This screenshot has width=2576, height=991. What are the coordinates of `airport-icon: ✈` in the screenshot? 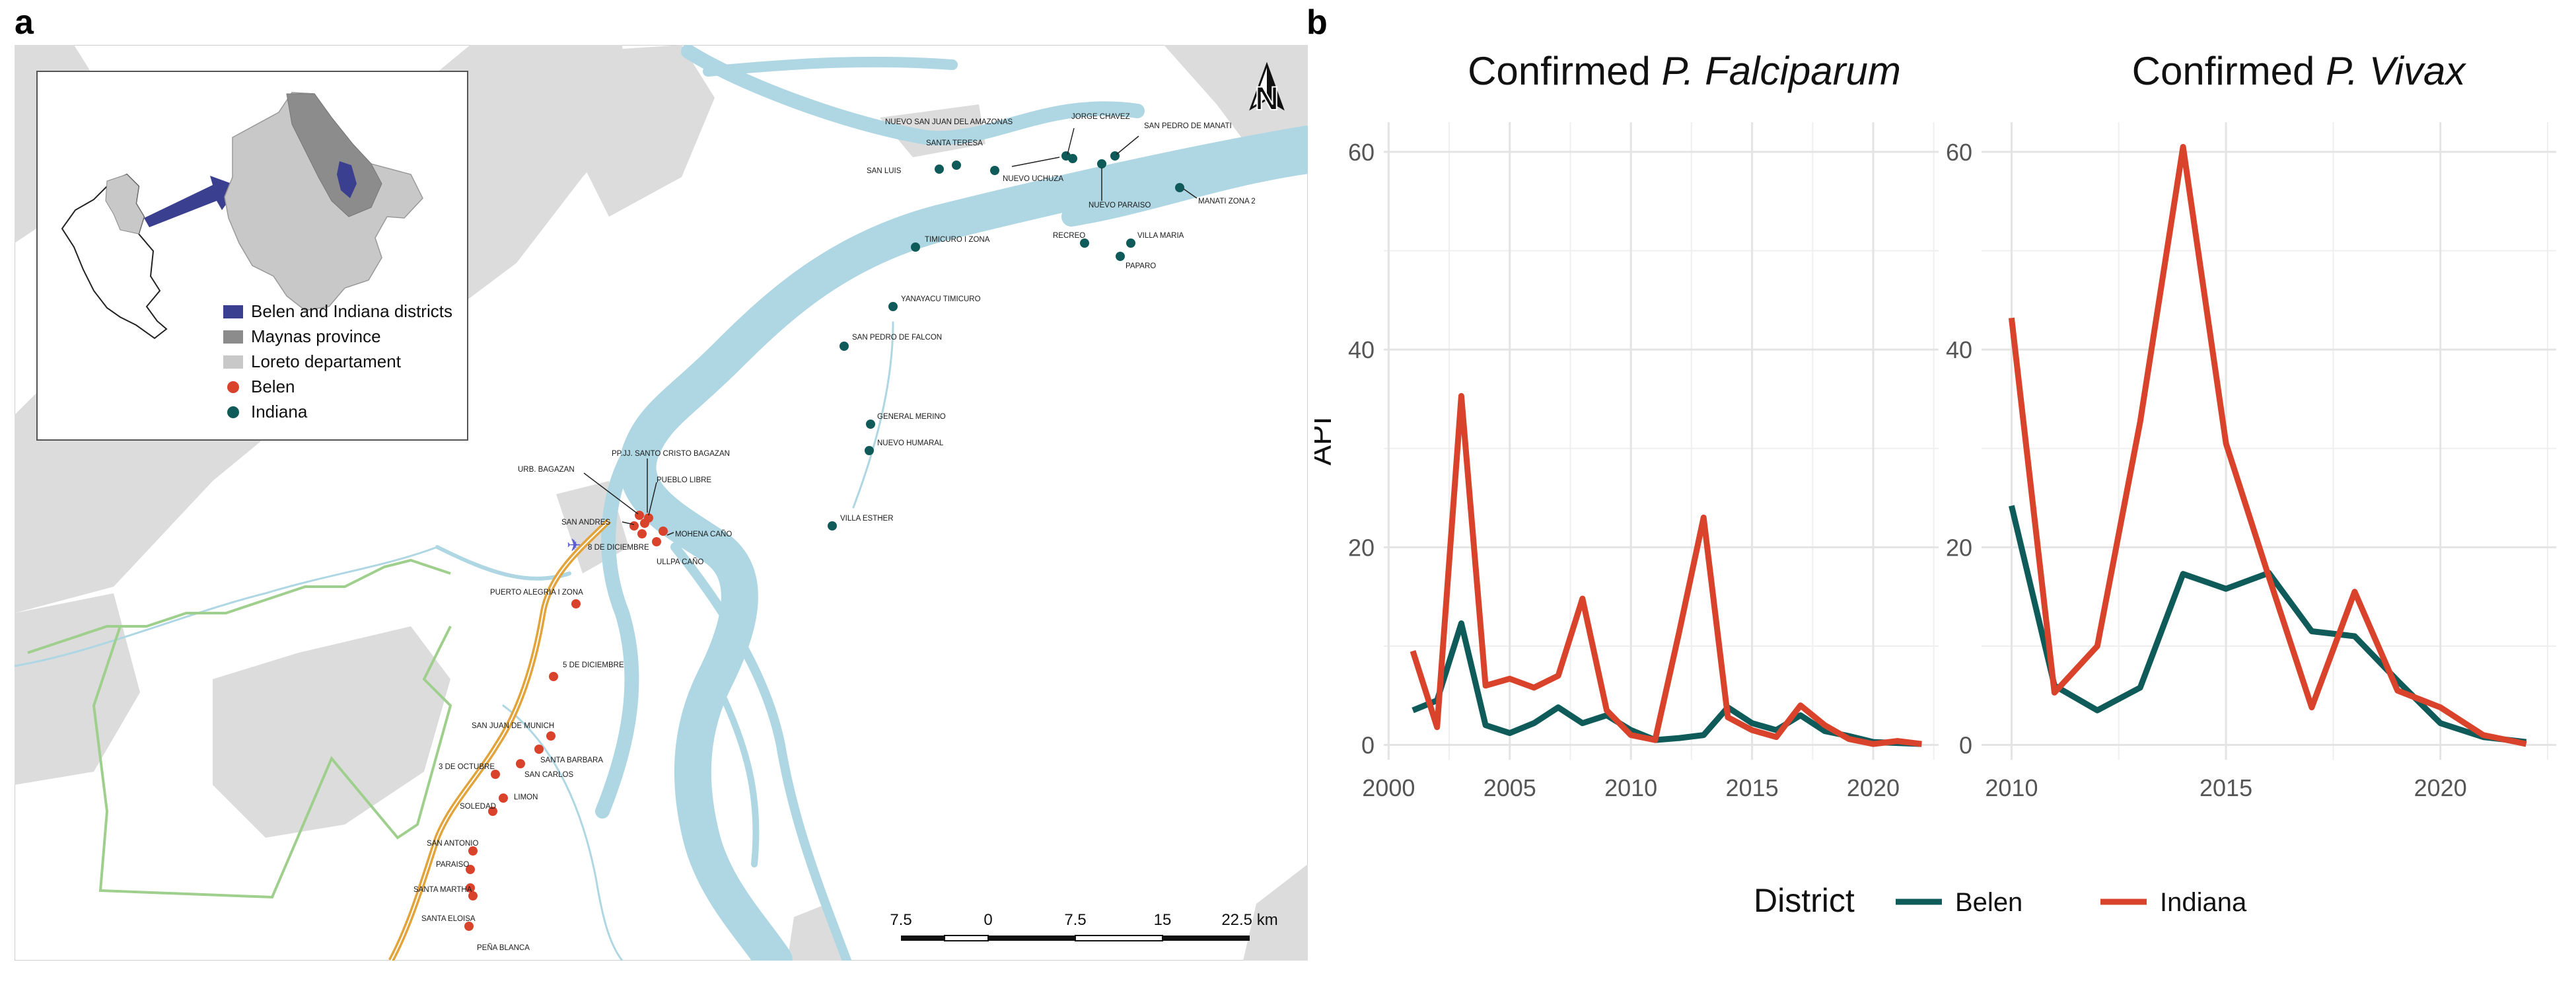 It's located at (574, 546).